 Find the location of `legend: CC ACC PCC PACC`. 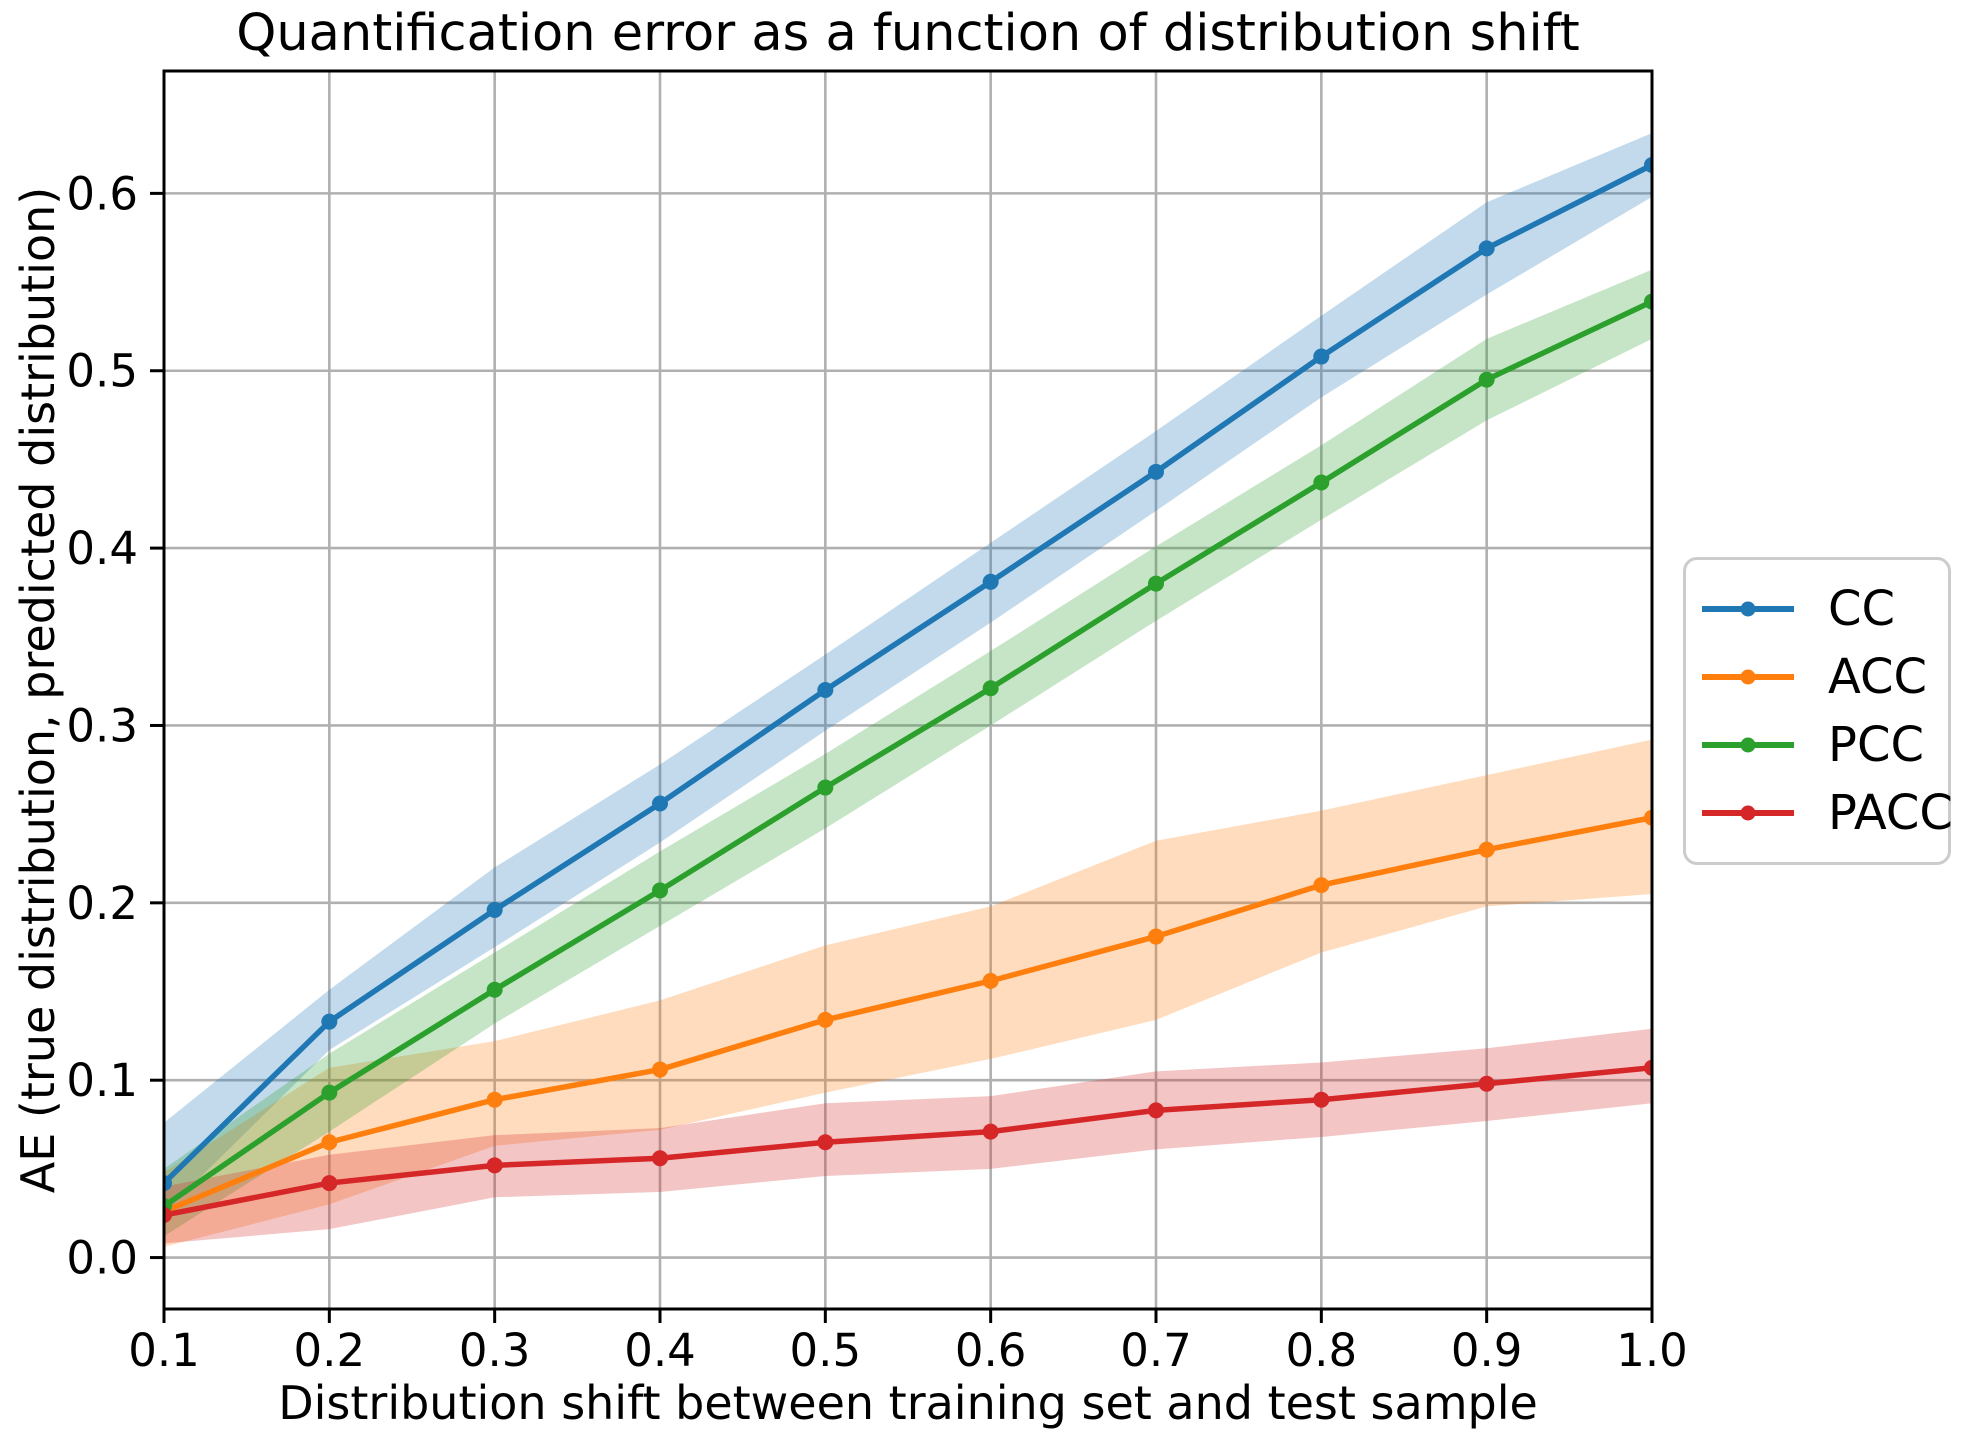

legend: CC ACC PCC PACC is located at coordinates (1818, 711).